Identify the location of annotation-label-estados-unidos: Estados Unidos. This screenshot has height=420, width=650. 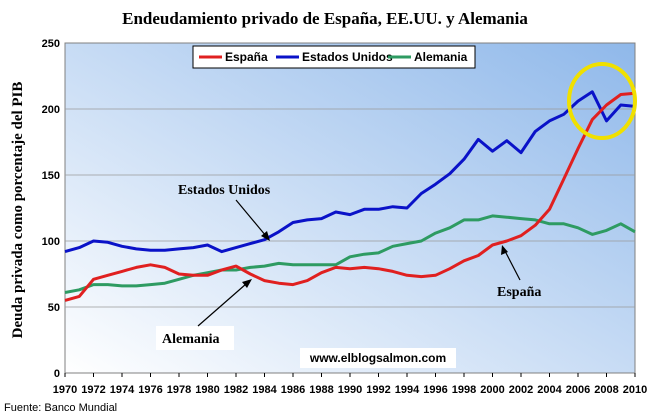
(224, 190).